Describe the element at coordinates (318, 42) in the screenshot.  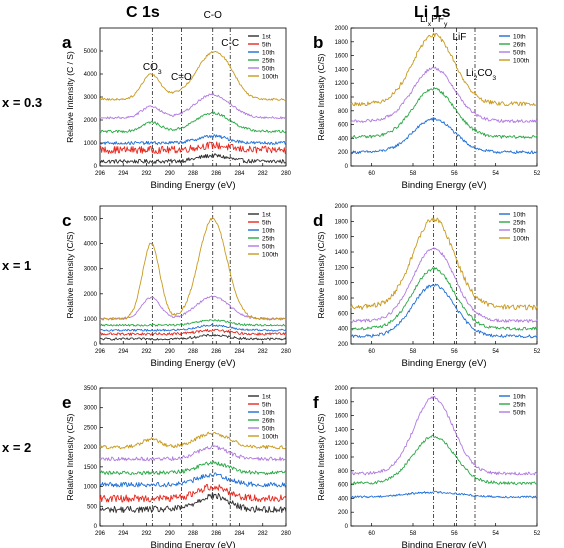
I see `panel-label-b: b` at that location.